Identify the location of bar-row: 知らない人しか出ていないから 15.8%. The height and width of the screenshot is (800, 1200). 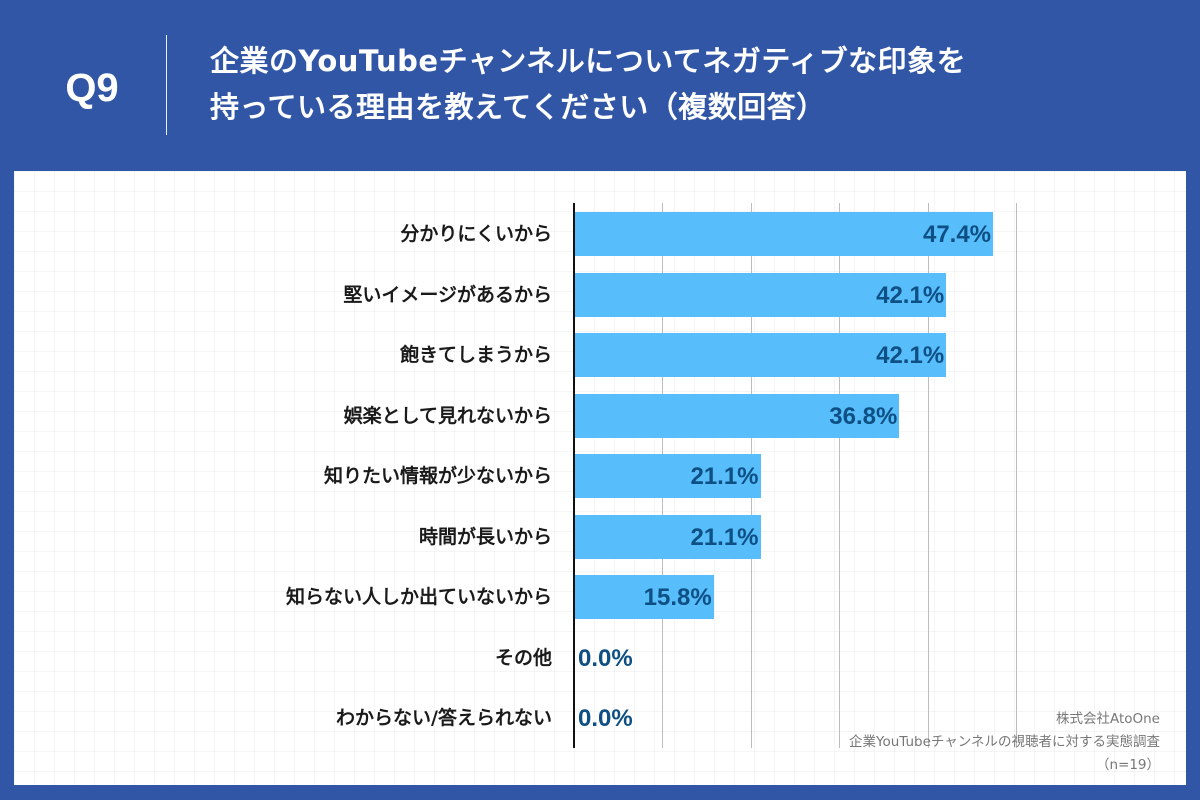
(600, 597).